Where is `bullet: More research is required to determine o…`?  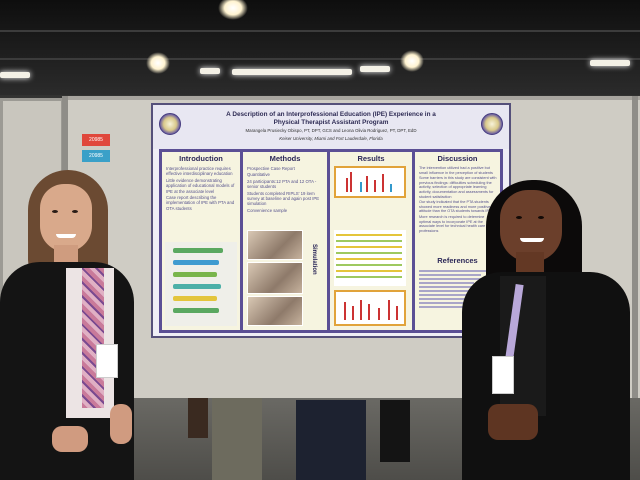
bullet: More research is required to determine o… is located at coordinates (452, 223).